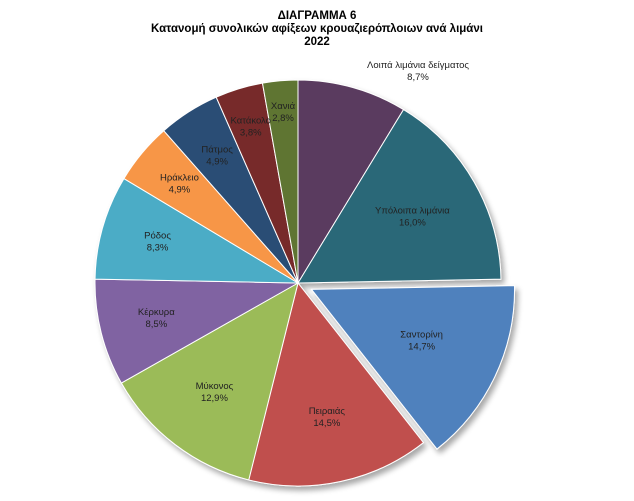 This screenshot has width=634, height=501. What do you see at coordinates (326, 423) in the screenshot?
I see `slice-label-value: 14,5%` at bounding box center [326, 423].